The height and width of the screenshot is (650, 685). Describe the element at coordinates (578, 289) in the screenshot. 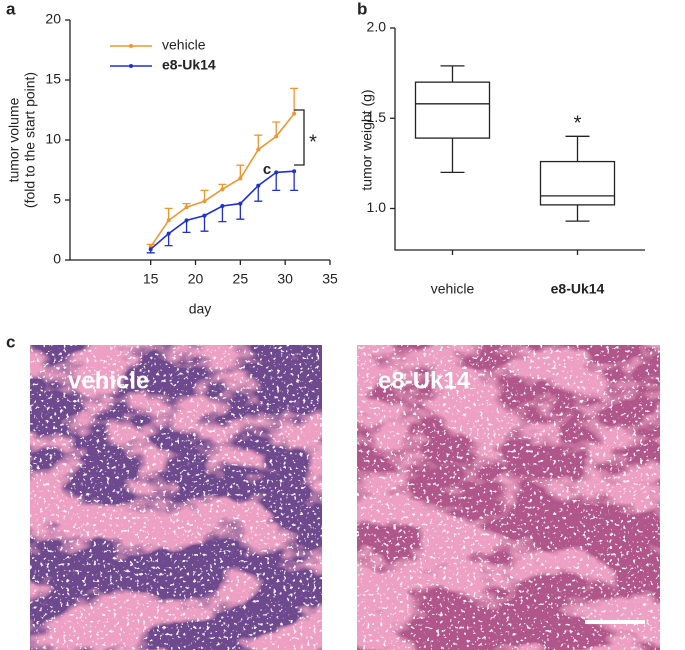

I see `x-tick-label: e8-Uk14` at that location.